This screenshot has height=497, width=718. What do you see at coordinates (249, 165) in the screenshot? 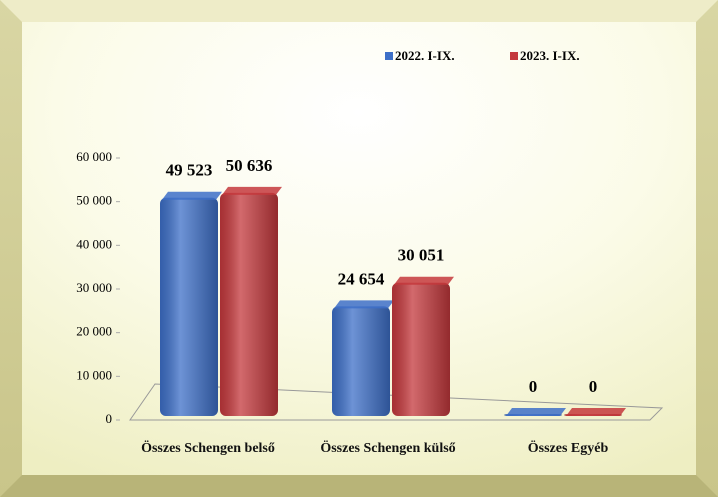
I see `value-label: 50 636` at bounding box center [249, 165].